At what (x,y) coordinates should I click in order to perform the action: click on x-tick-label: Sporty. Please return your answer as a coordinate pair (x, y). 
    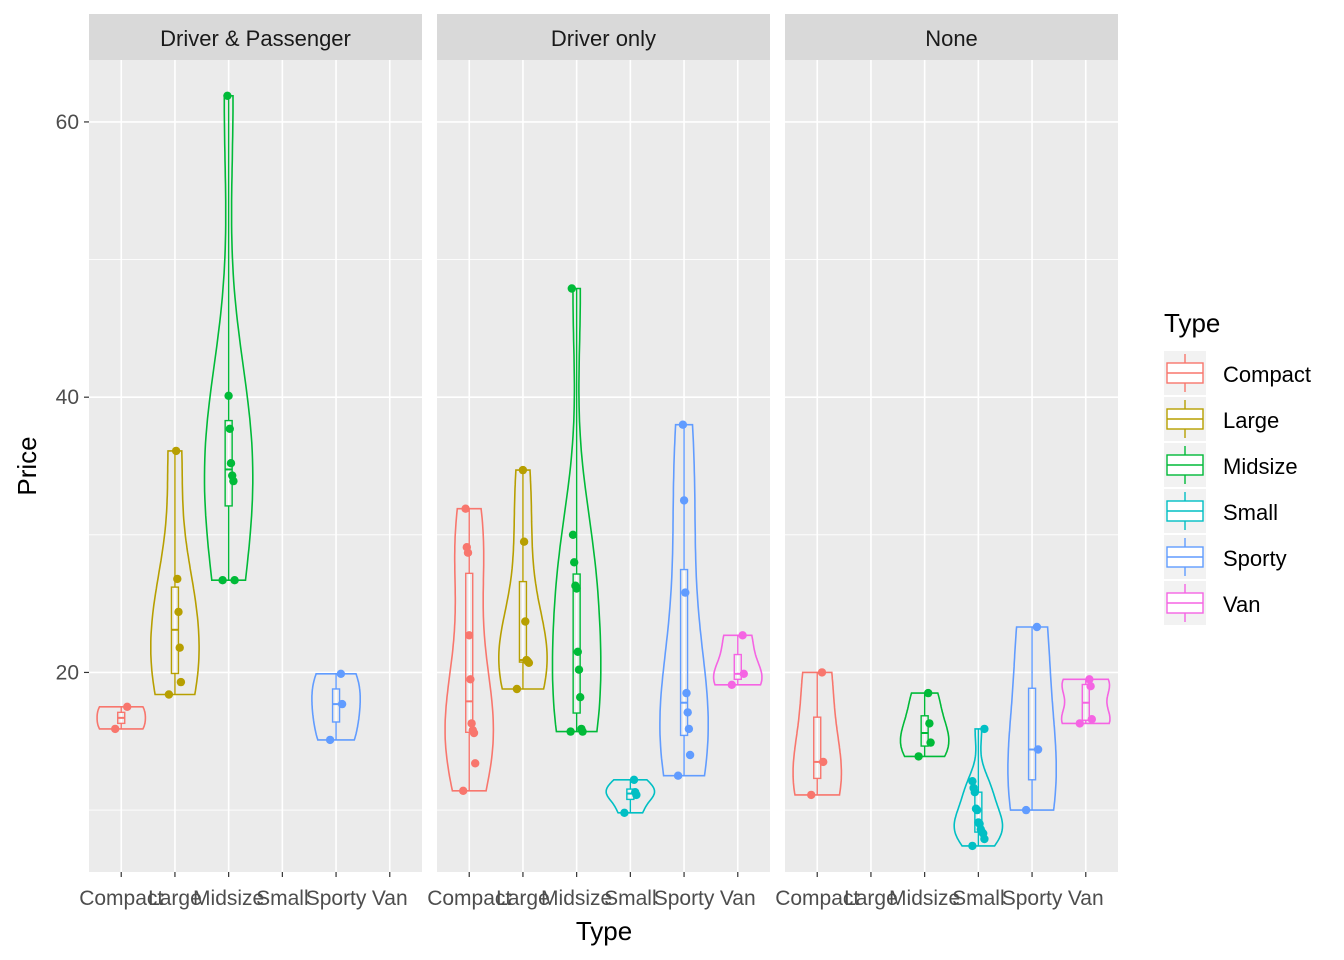
    Looking at the image, I should click on (336, 898).